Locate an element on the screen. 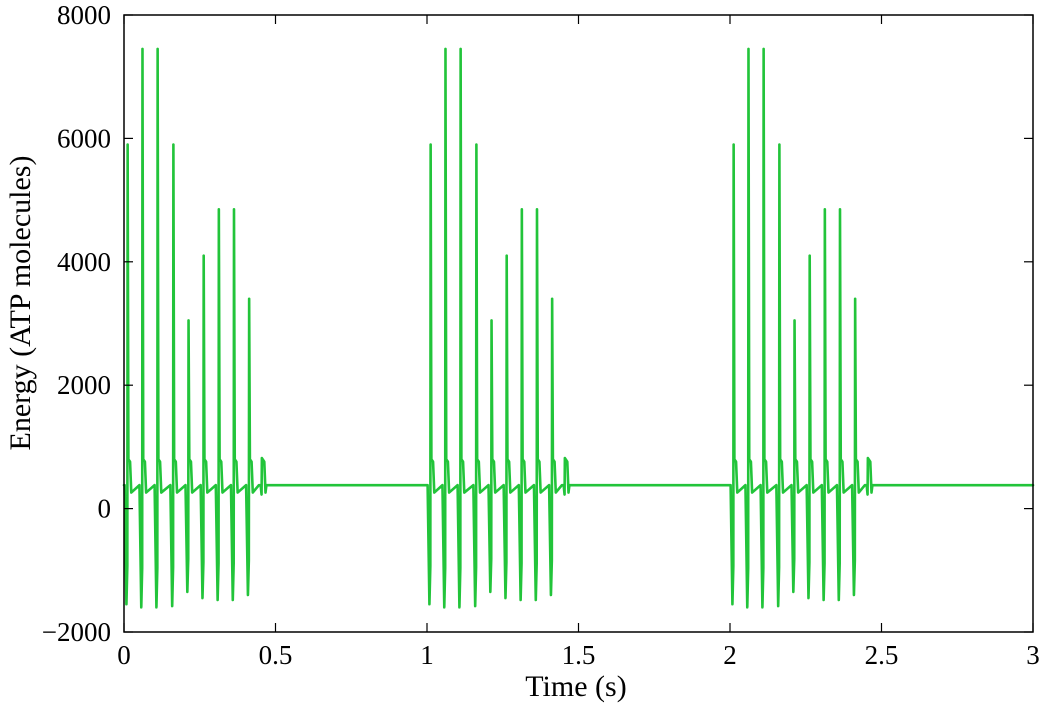  y-tick-label: −2000 is located at coordinates (76, 632).